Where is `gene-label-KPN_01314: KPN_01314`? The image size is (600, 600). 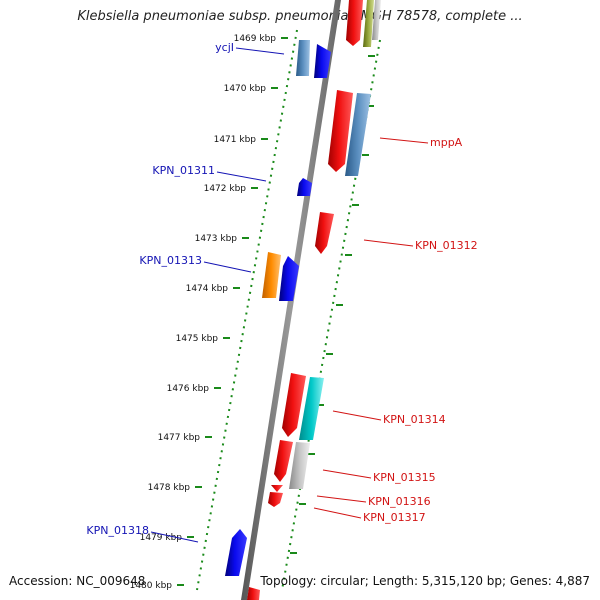
gene-label-KPN_01314: KPN_01314 is located at coordinates (414, 419).